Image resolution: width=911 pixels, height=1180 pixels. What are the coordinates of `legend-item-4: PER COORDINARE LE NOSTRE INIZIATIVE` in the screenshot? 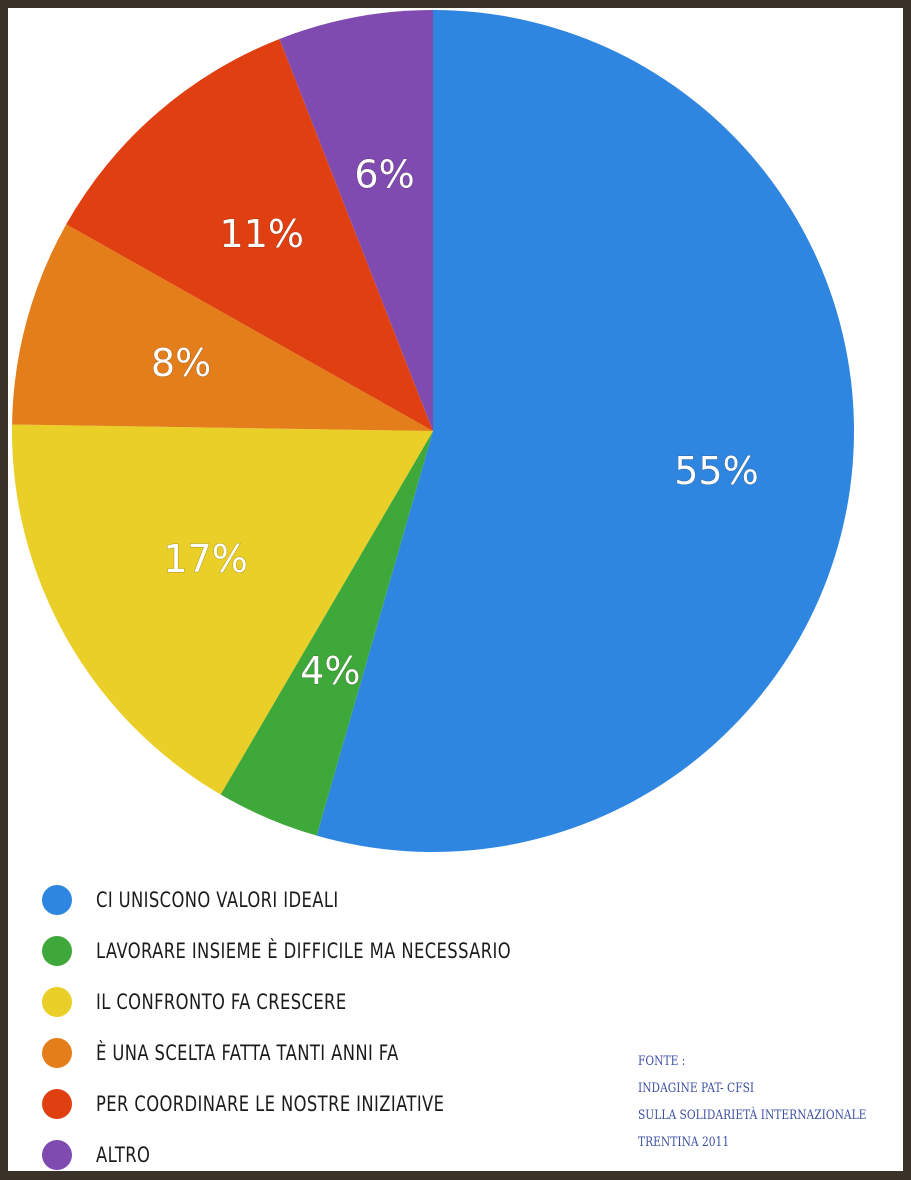 It's located at (335, 1103).